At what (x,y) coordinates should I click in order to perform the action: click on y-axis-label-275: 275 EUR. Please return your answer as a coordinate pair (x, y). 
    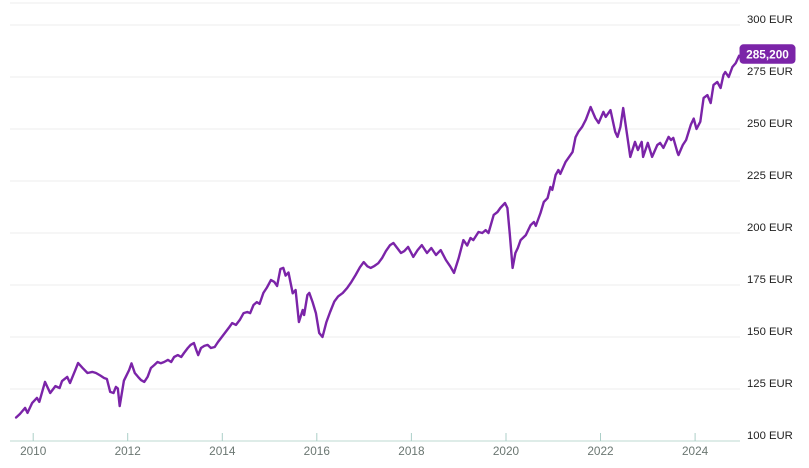
    Looking at the image, I should click on (770, 72).